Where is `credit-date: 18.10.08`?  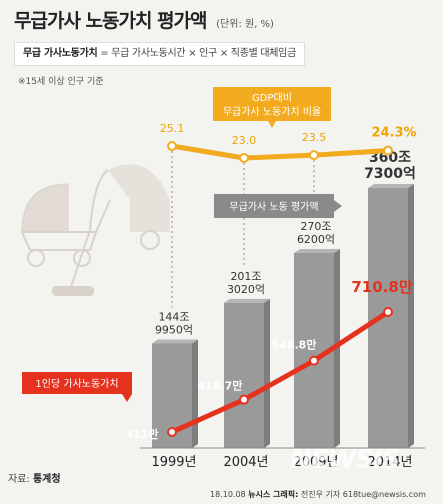 credit-date: 18.10.08 is located at coordinates (228, 494).